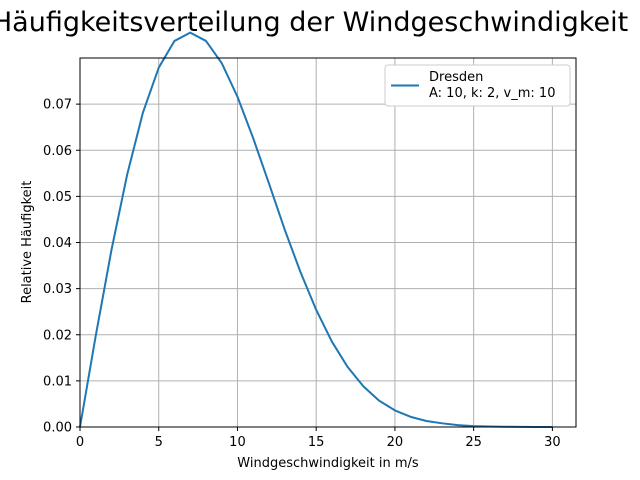 The width and height of the screenshot is (640, 480). What do you see at coordinates (57, 428) in the screenshot?
I see `y-tick-label: 0.00` at bounding box center [57, 428].